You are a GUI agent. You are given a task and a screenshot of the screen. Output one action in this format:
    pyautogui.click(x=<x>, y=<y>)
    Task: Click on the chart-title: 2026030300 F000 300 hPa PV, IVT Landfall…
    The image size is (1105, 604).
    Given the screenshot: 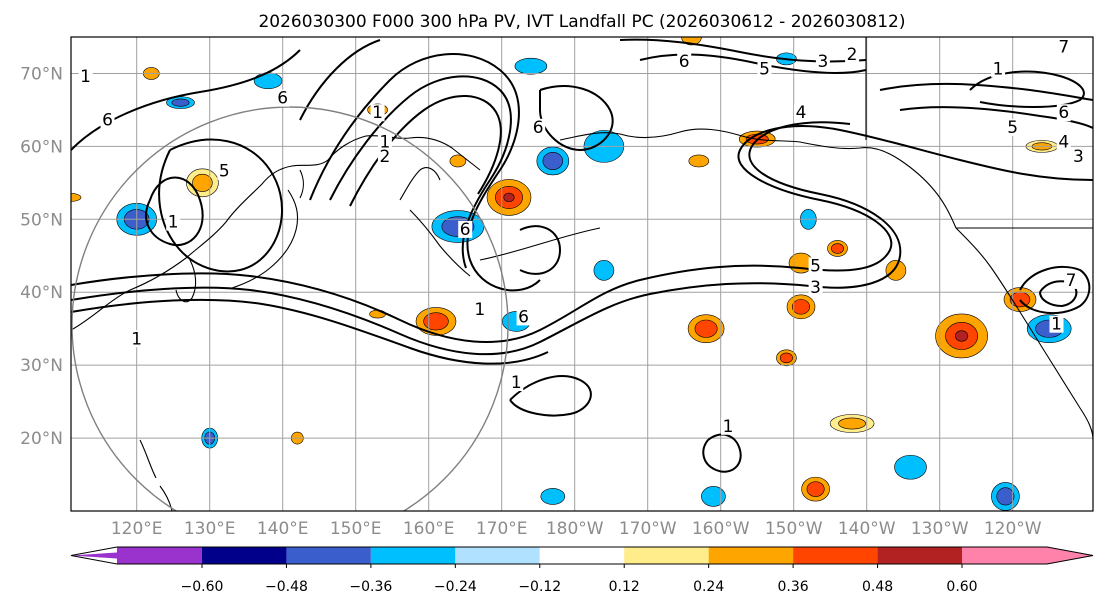 What is the action you would take?
    pyautogui.click(x=581, y=22)
    